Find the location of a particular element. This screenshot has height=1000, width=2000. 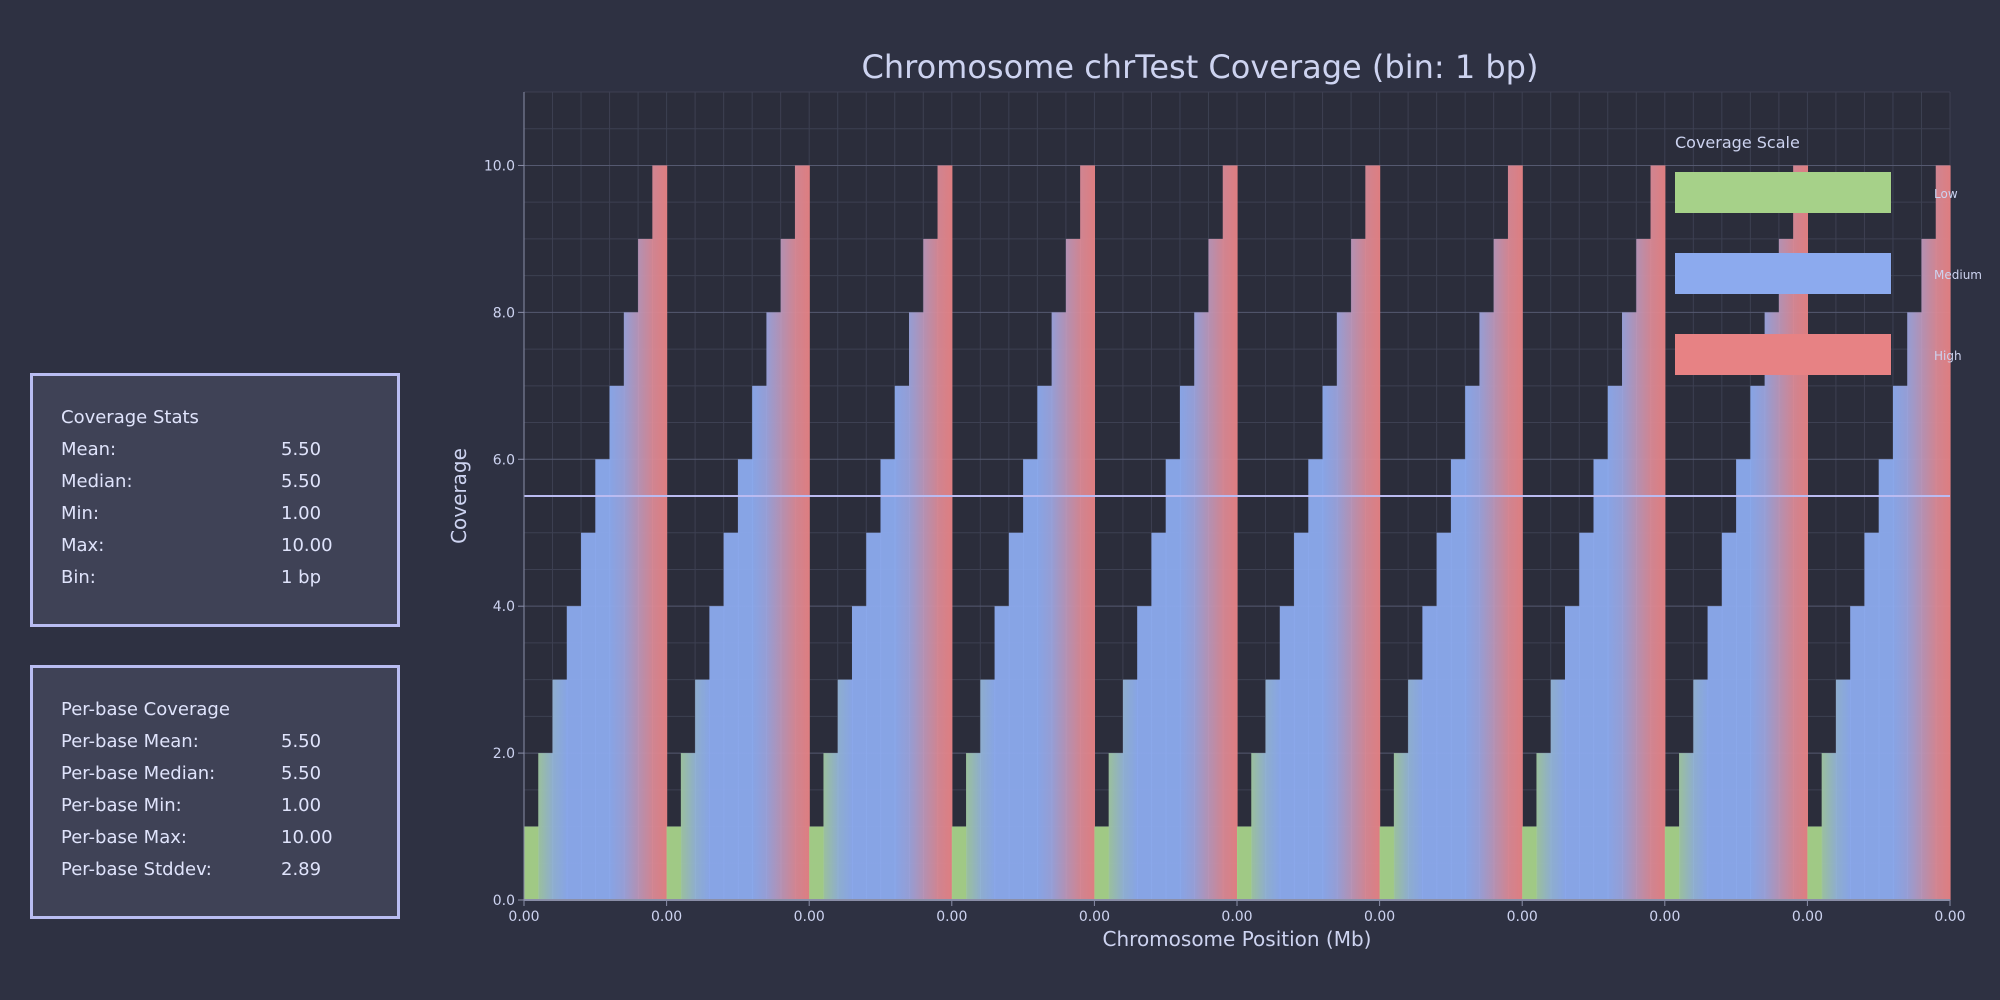

coverage-stats-title: Coverage Stats is located at coordinates (130, 417).